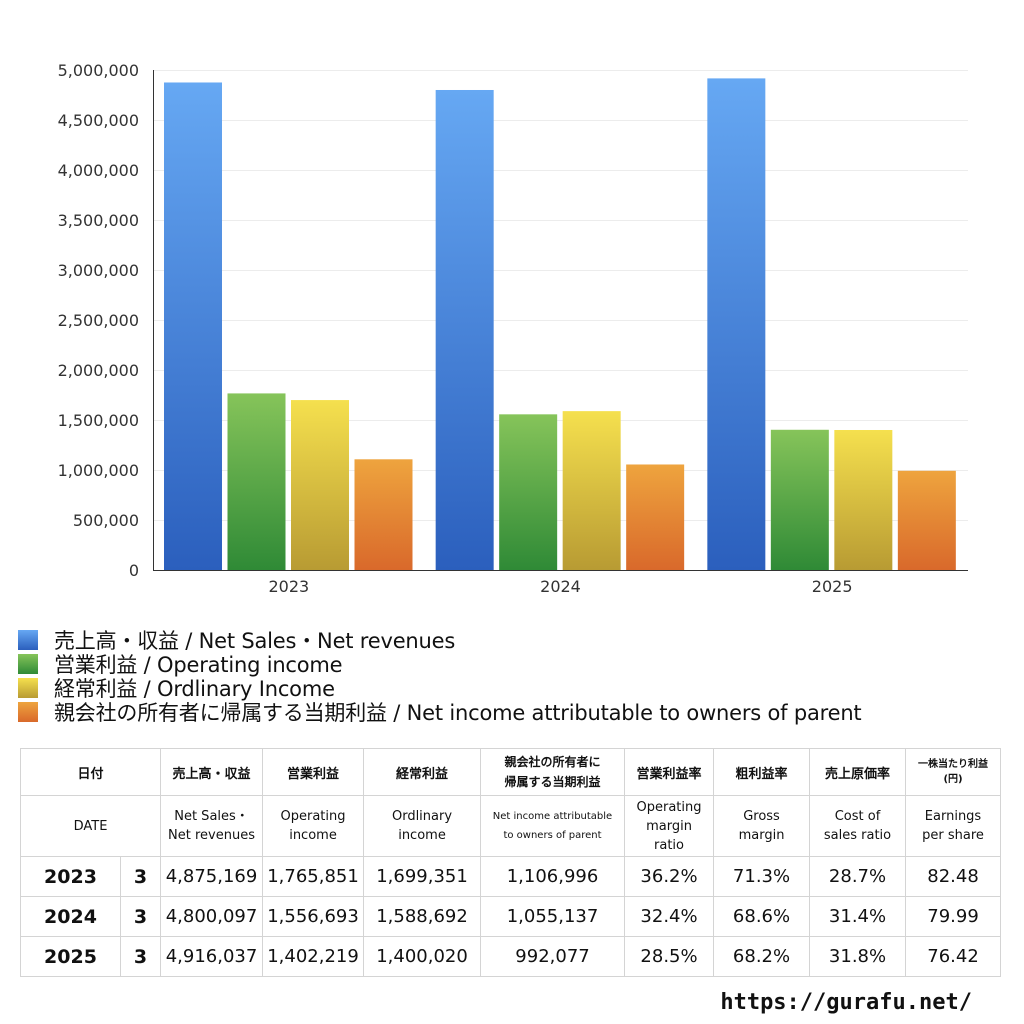 The width and height of the screenshot is (1024, 1024). What do you see at coordinates (553, 916) in the screenshot?
I see `cell-net-income: 1,055,137` at bounding box center [553, 916].